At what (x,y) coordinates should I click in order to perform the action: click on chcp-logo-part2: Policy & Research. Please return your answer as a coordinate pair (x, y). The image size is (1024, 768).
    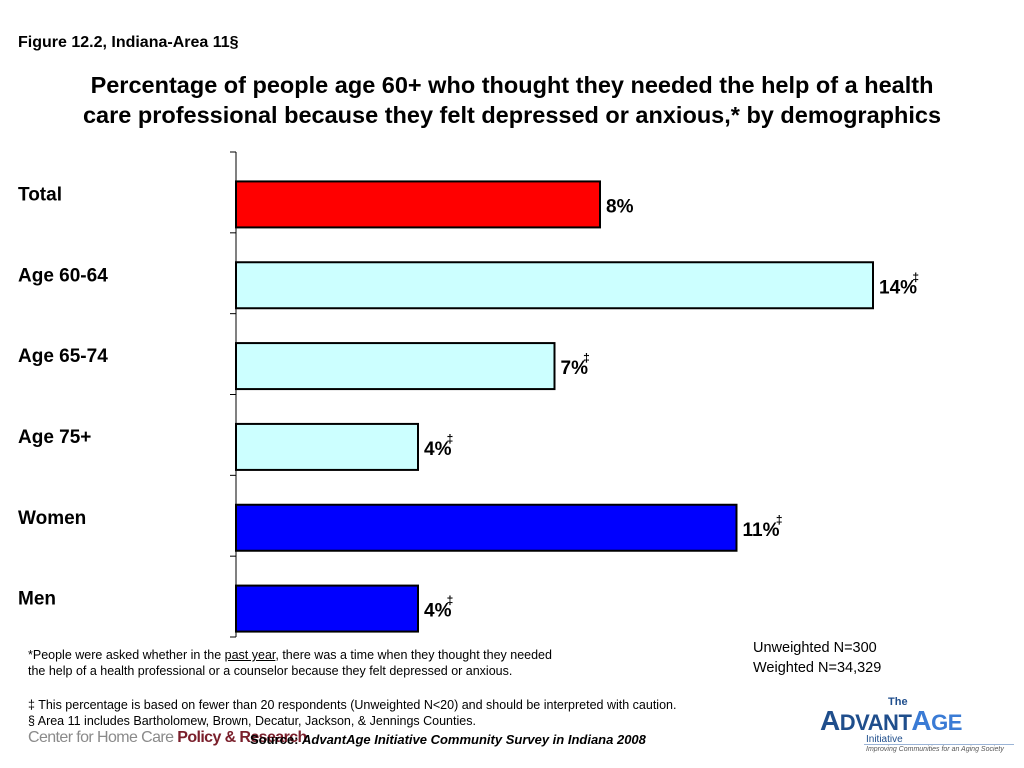
    Looking at the image, I should click on (242, 737).